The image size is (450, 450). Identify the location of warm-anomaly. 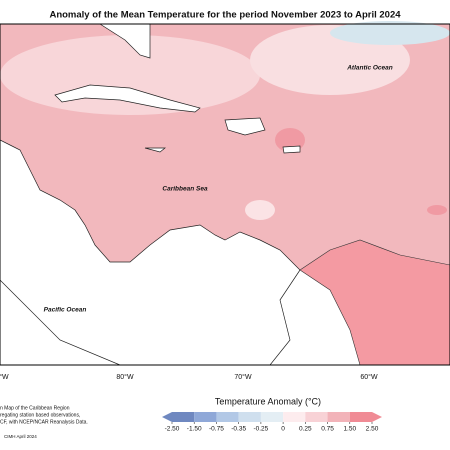
(437, 210).